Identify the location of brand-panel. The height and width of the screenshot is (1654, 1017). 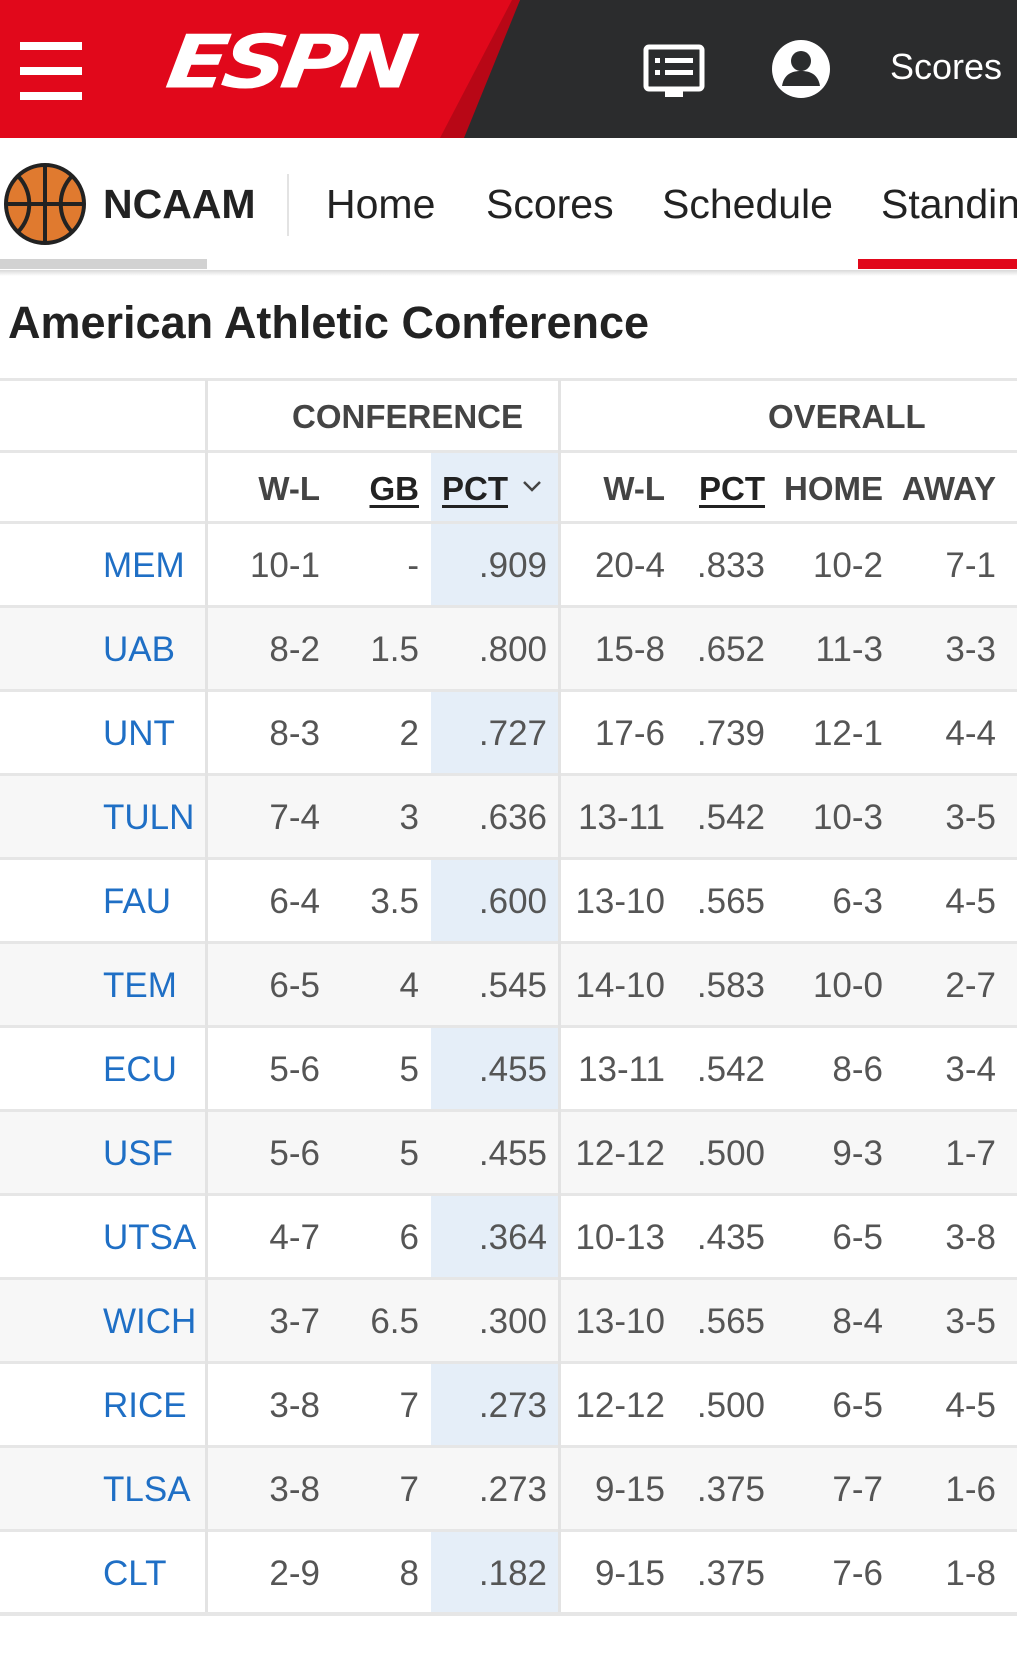
(260, 69).